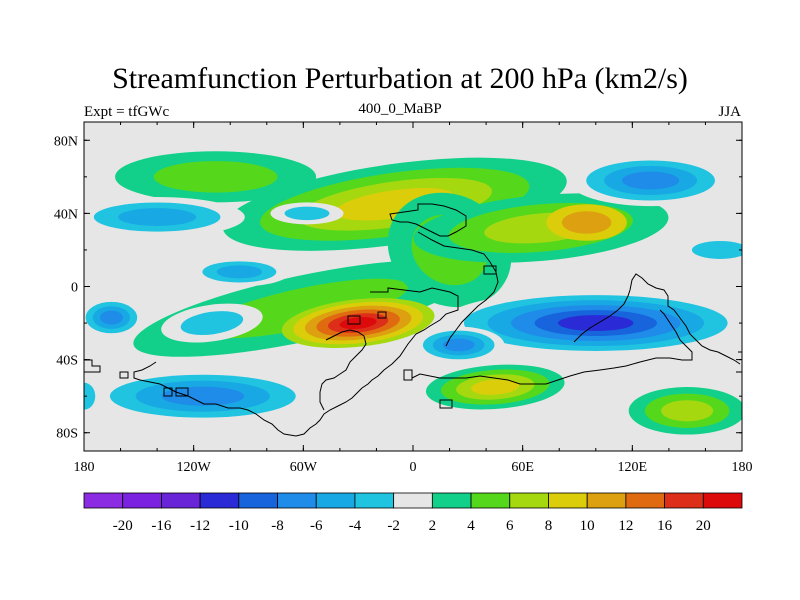 The height and width of the screenshot is (600, 800). Describe the element at coordinates (393, 526) in the screenshot. I see `colorbar-label: -2` at that location.